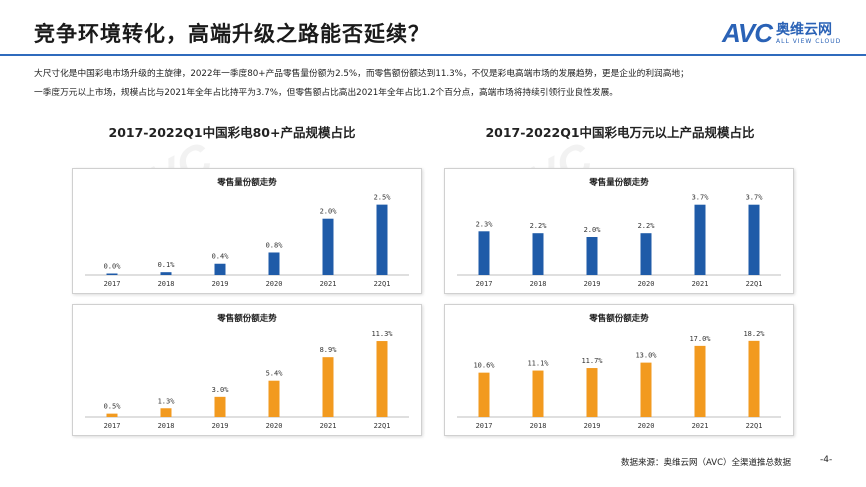  I want to click on data-label: 11.3%, so click(382, 334).